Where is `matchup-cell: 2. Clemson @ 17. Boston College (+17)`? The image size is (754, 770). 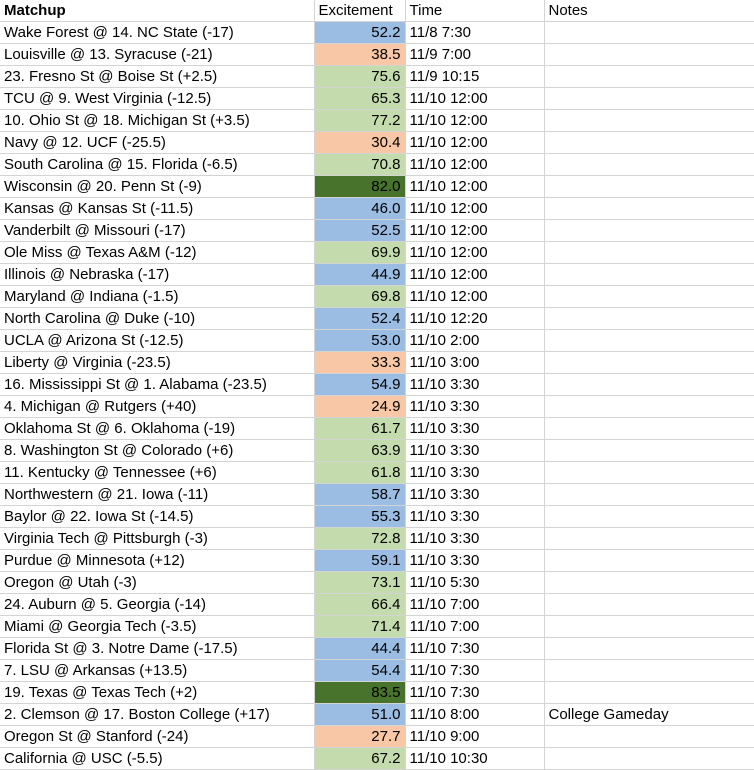 matchup-cell: 2. Clemson @ 17. Boston College (+17) is located at coordinates (157, 714).